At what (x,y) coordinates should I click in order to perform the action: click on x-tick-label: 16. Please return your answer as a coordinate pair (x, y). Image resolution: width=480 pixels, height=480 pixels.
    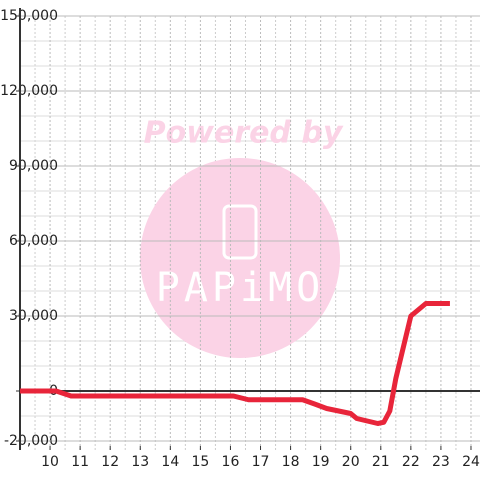
    Looking at the image, I should click on (231, 462).